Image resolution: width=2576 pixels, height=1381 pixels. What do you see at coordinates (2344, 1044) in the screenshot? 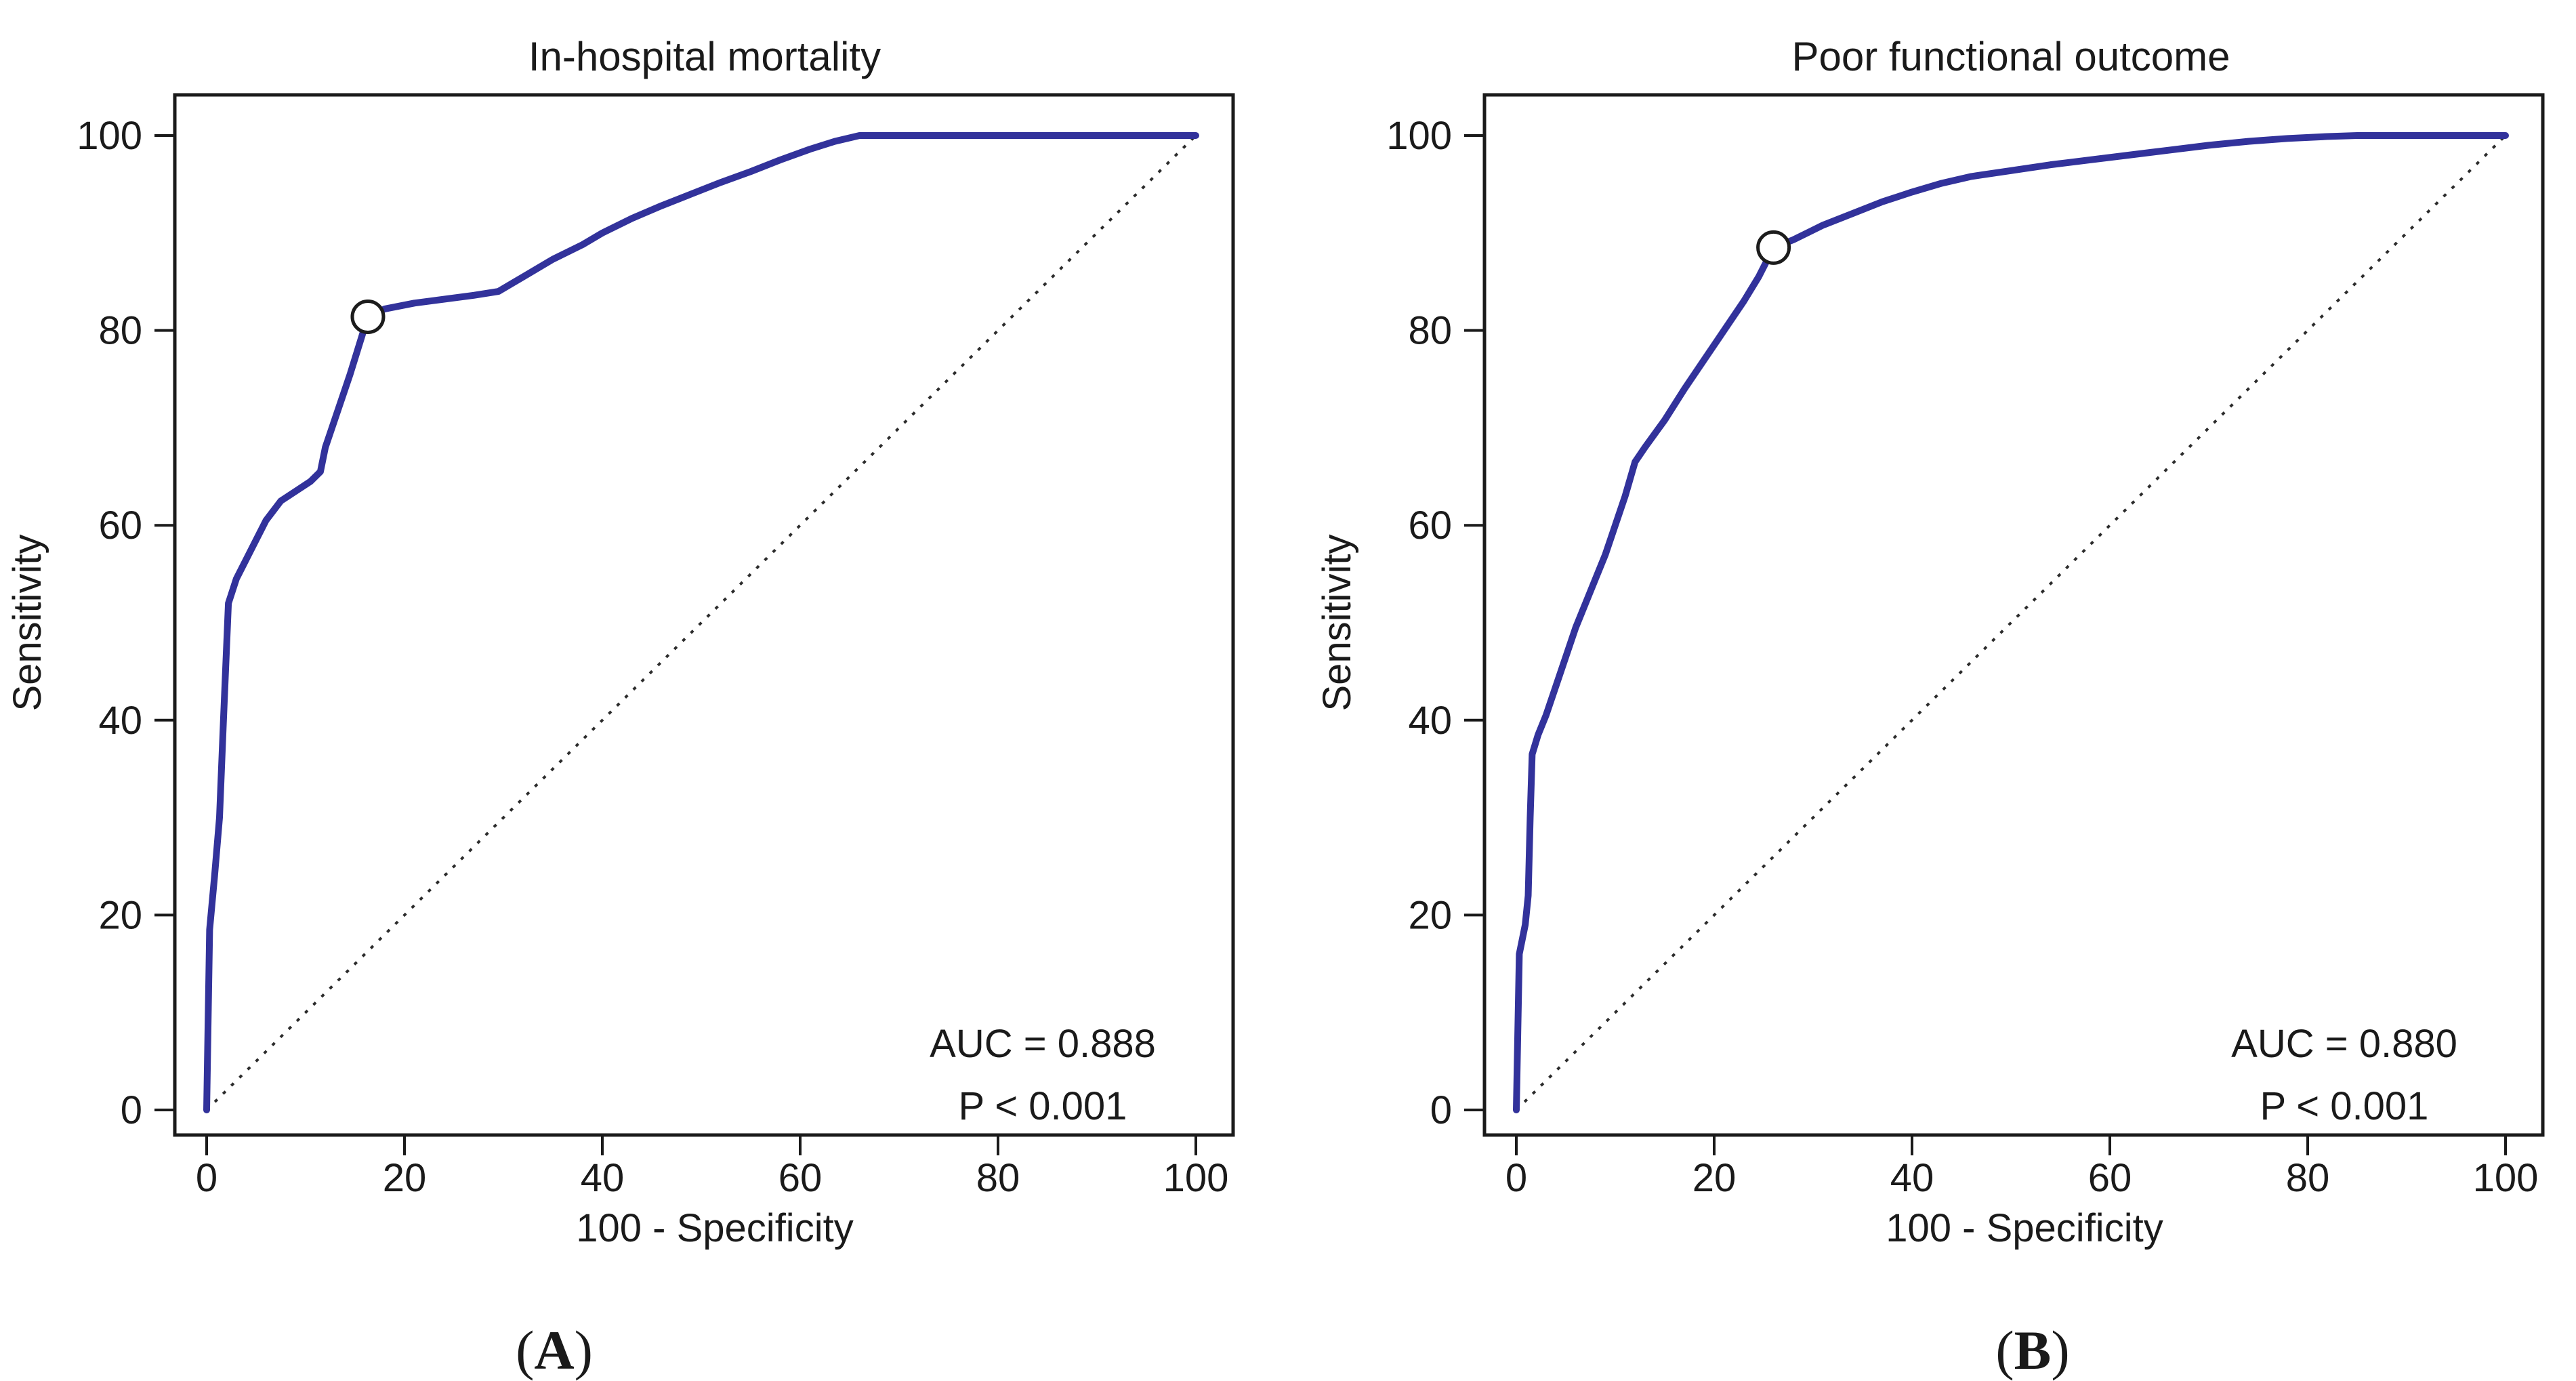
I see `panel-b-auc-annotation: AUC = 0.880` at bounding box center [2344, 1044].